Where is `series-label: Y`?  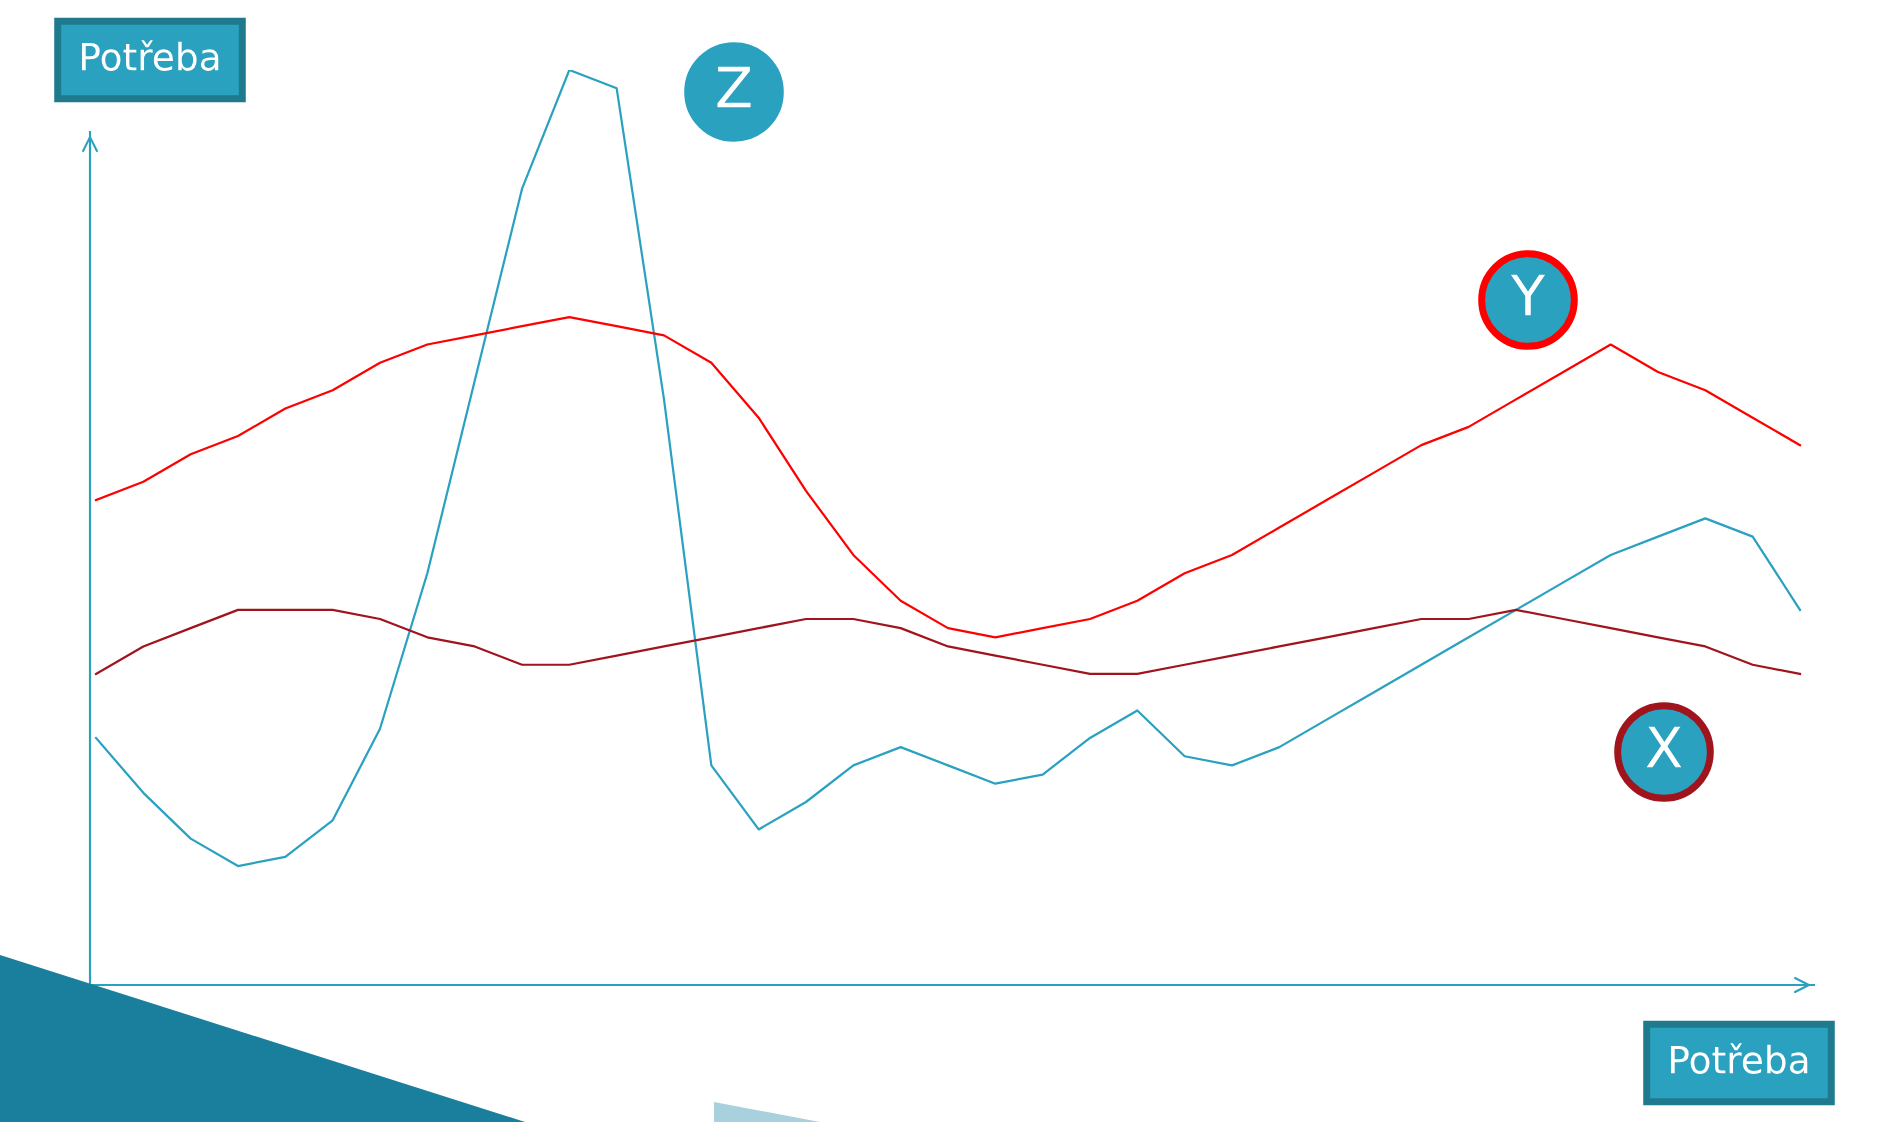
series-label: Y is located at coordinates (1528, 295).